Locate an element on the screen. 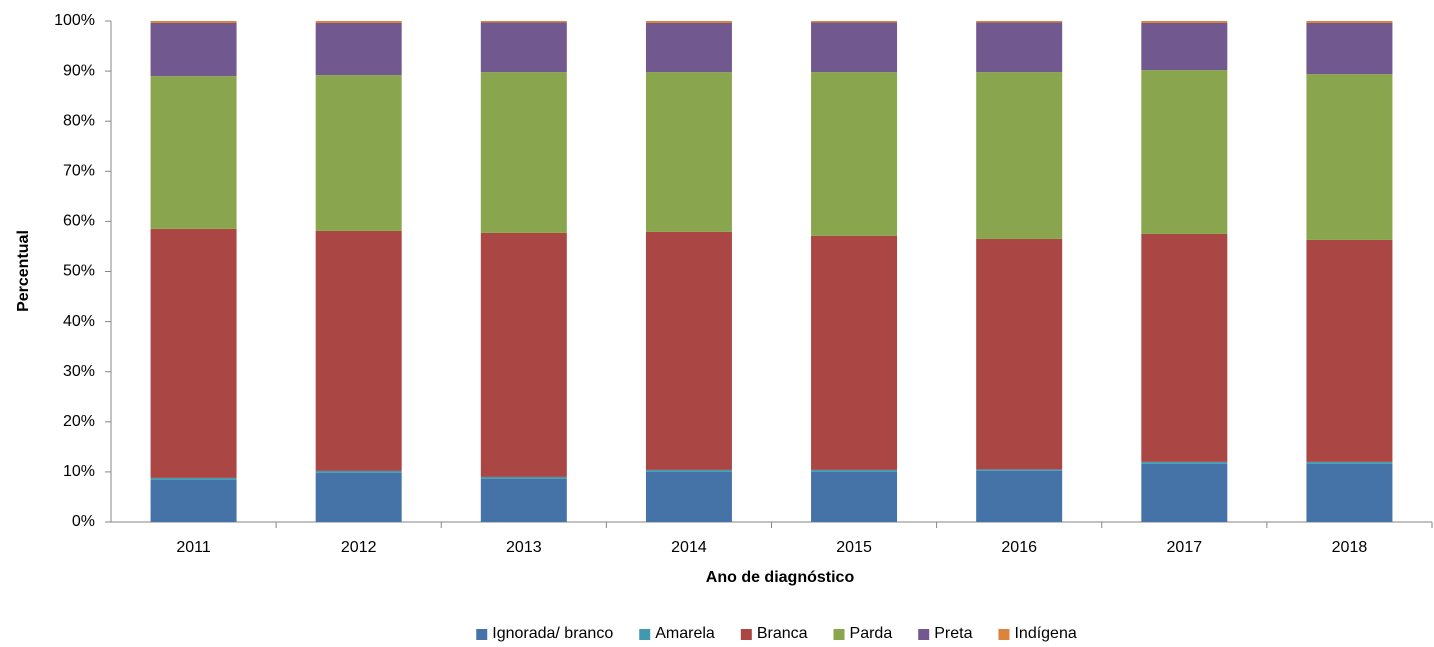 This screenshot has height=647, width=1434. y-tick-label: 30% is located at coordinates (79, 371).